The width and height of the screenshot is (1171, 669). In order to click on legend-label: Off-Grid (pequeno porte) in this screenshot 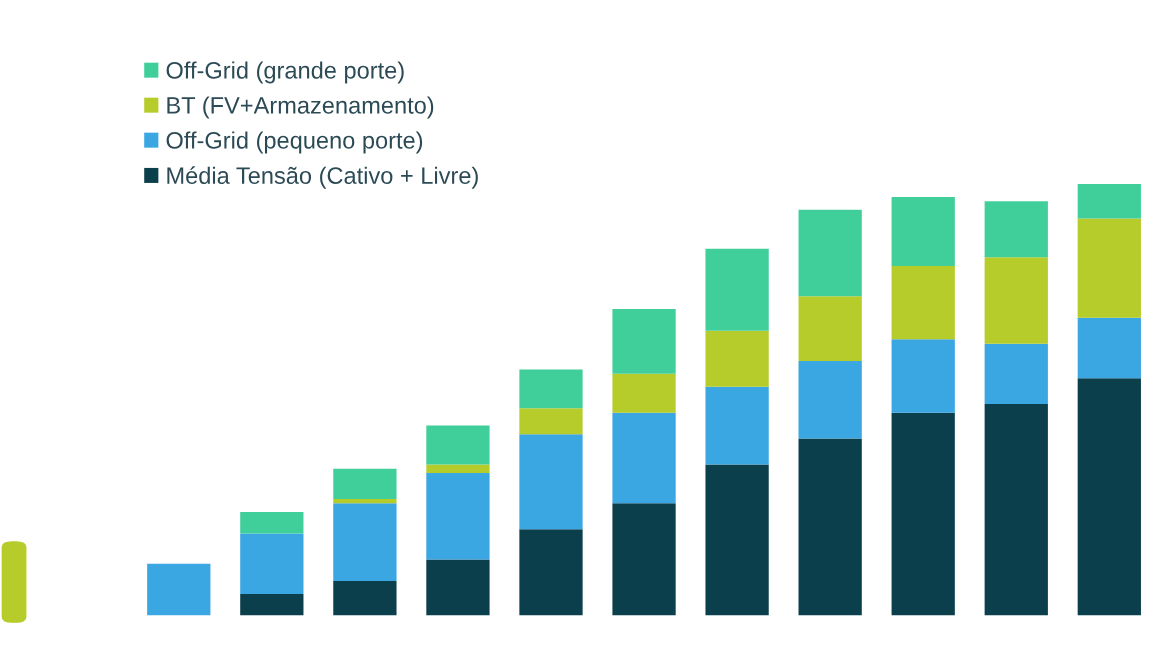, I will do `click(294, 142)`.